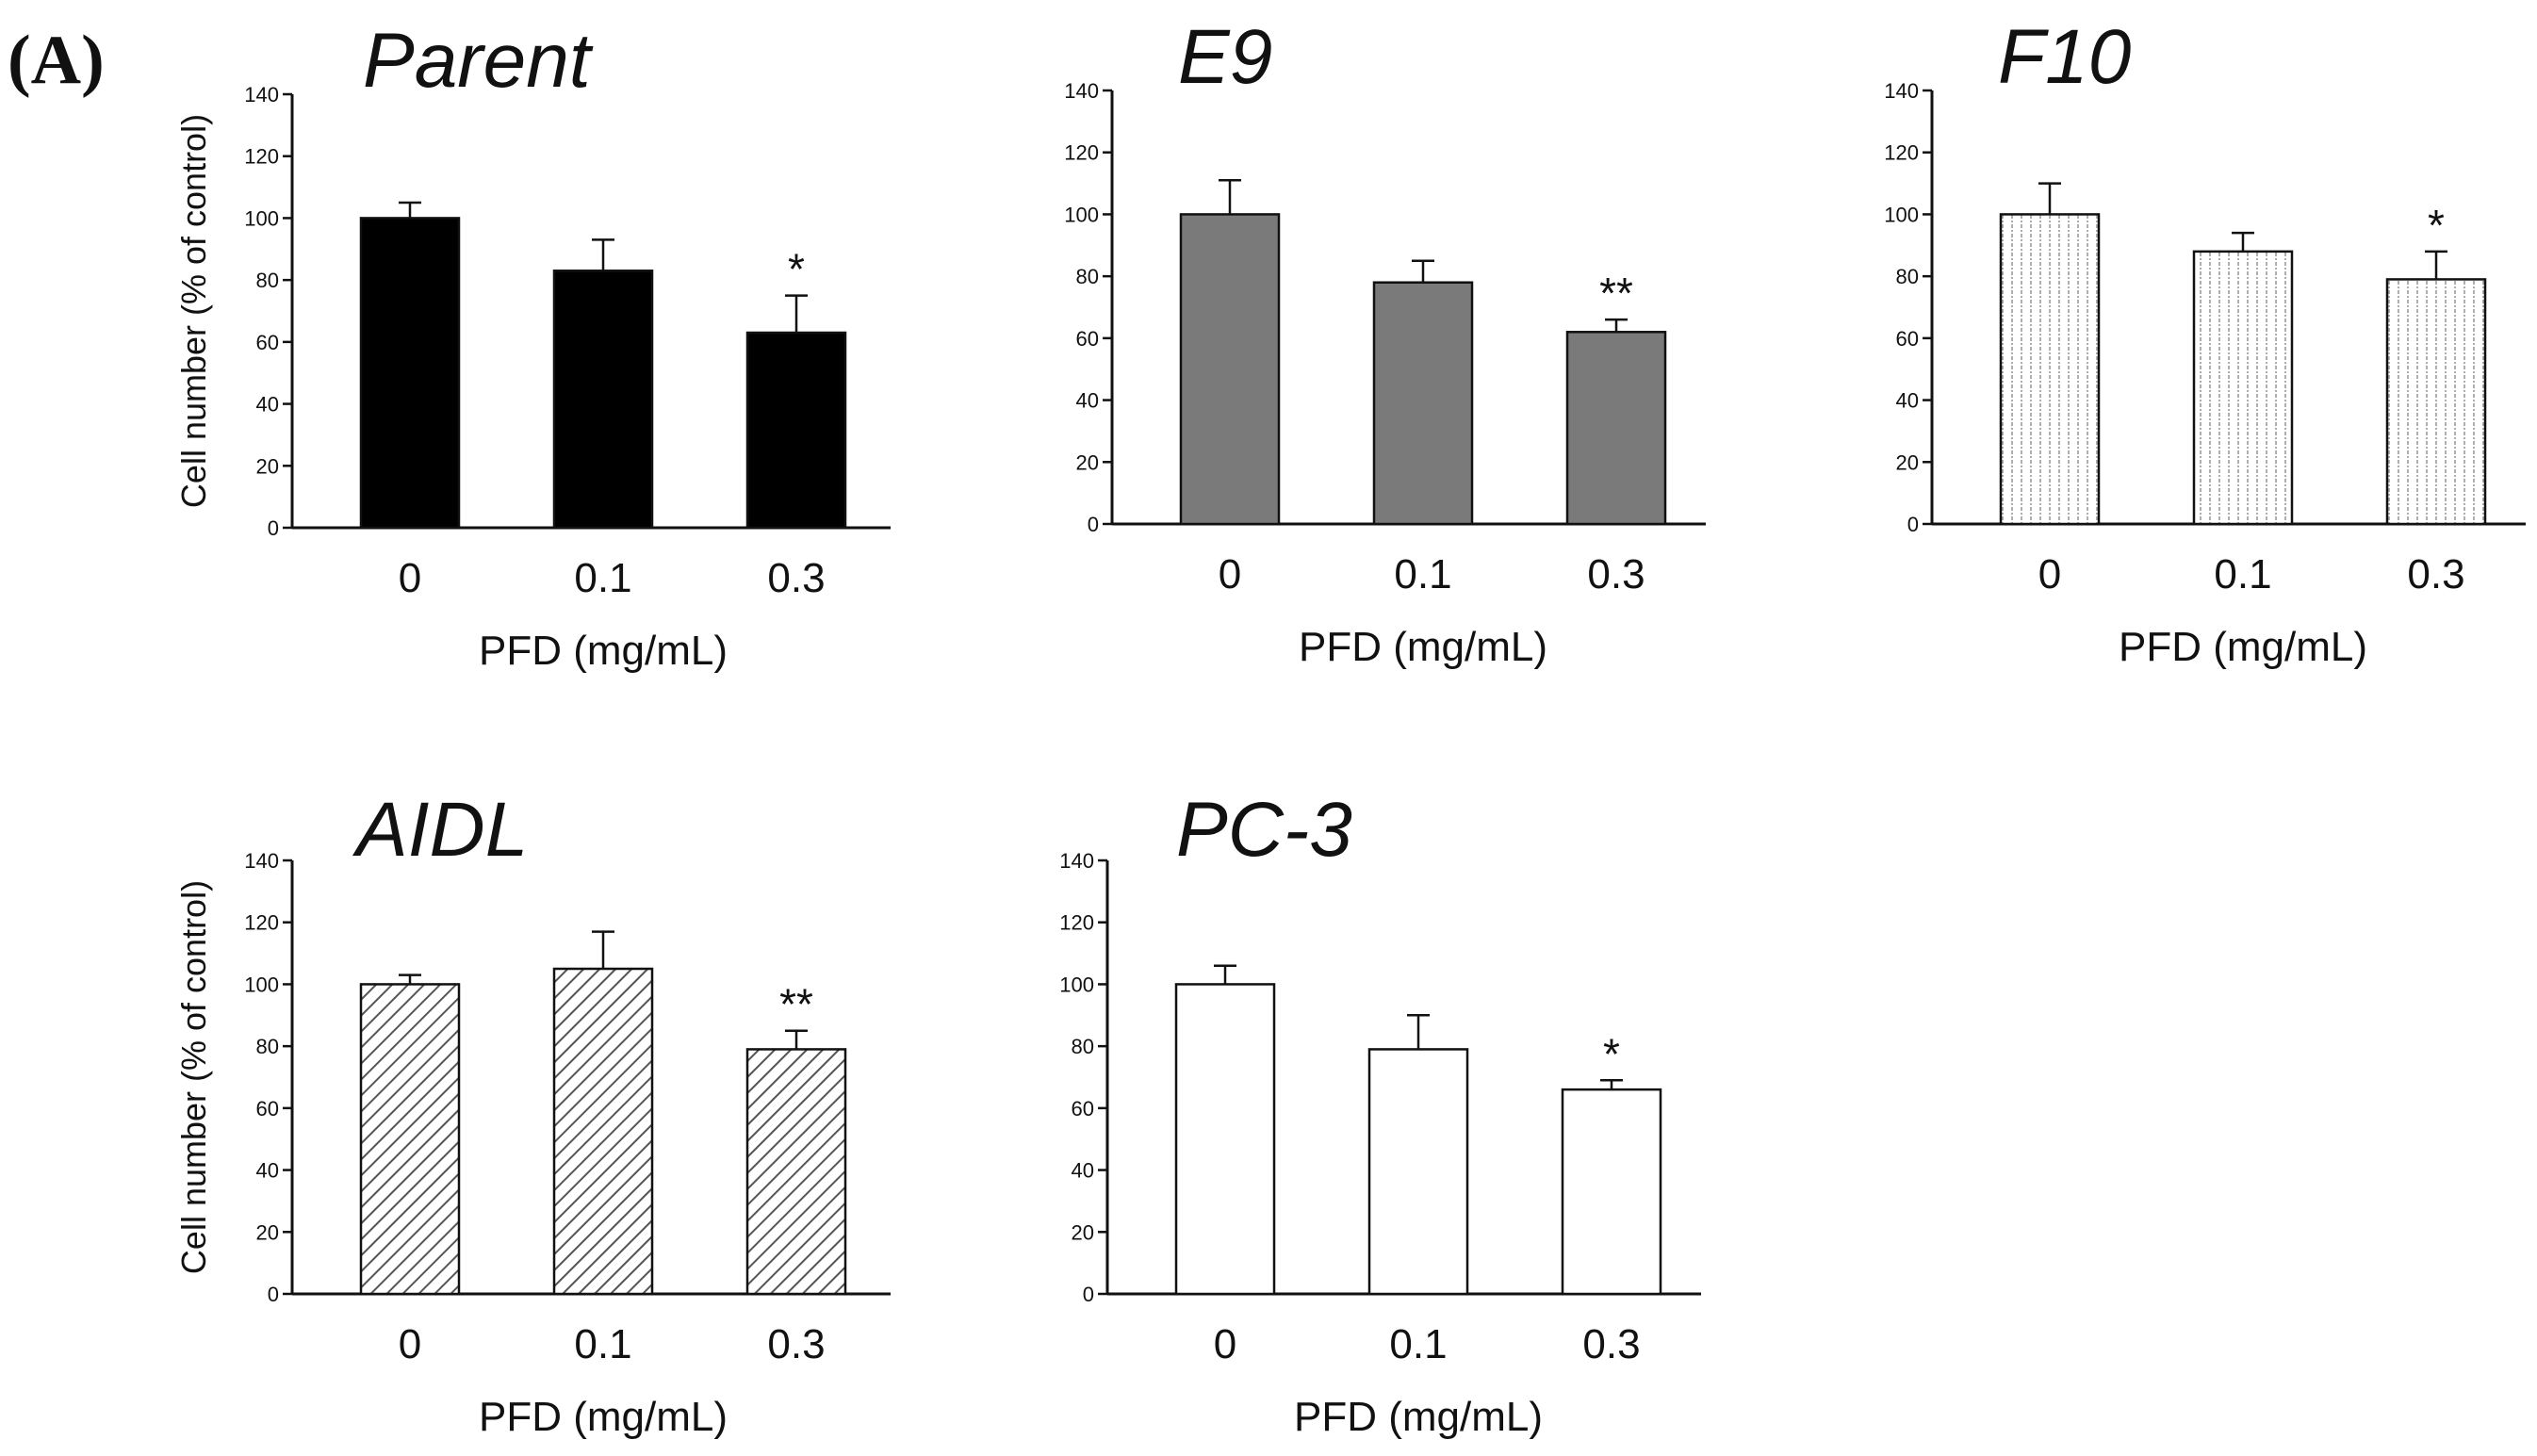  Describe the element at coordinates (56, 60) in the screenshot. I see `panel-label: (A)` at that location.